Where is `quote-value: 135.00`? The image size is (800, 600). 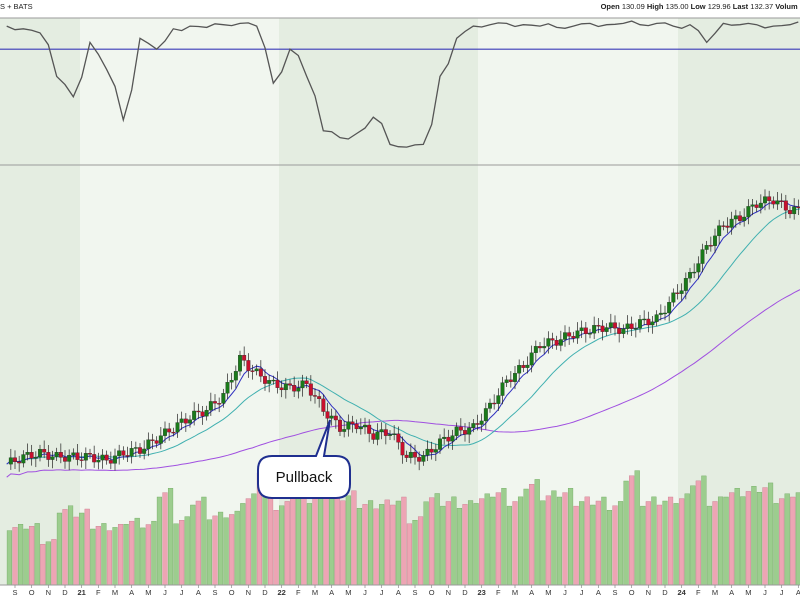 quote-value: 135.00 is located at coordinates (676, 6).